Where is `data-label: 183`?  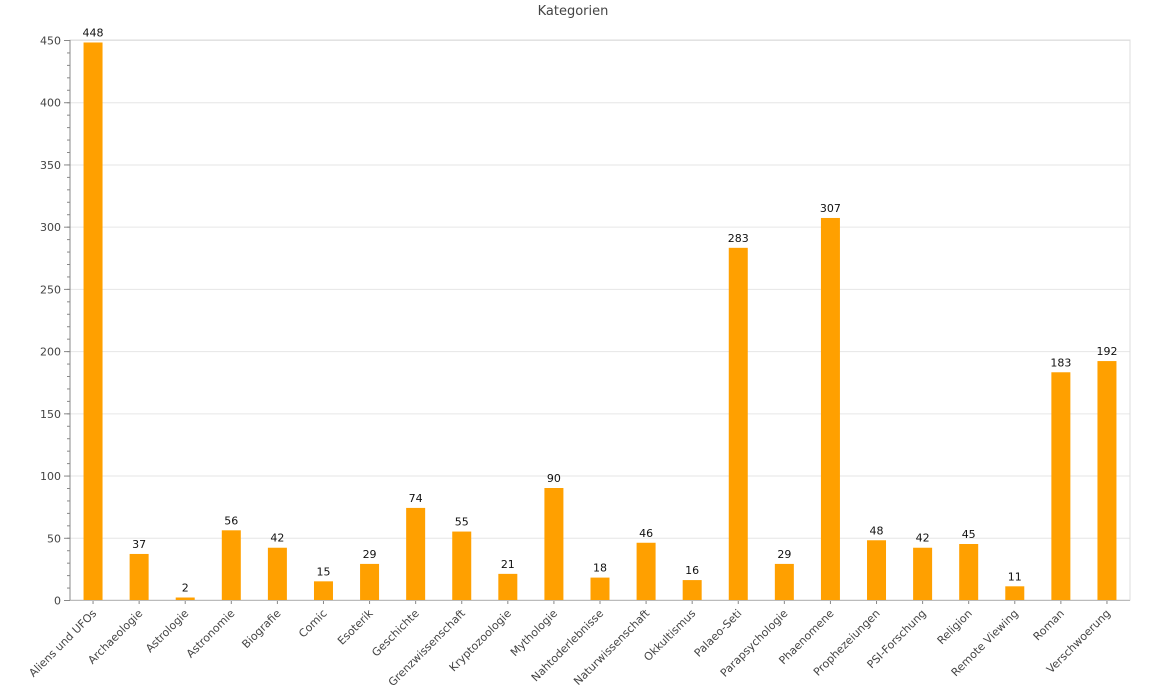 data-label: 183 is located at coordinates (1060, 362).